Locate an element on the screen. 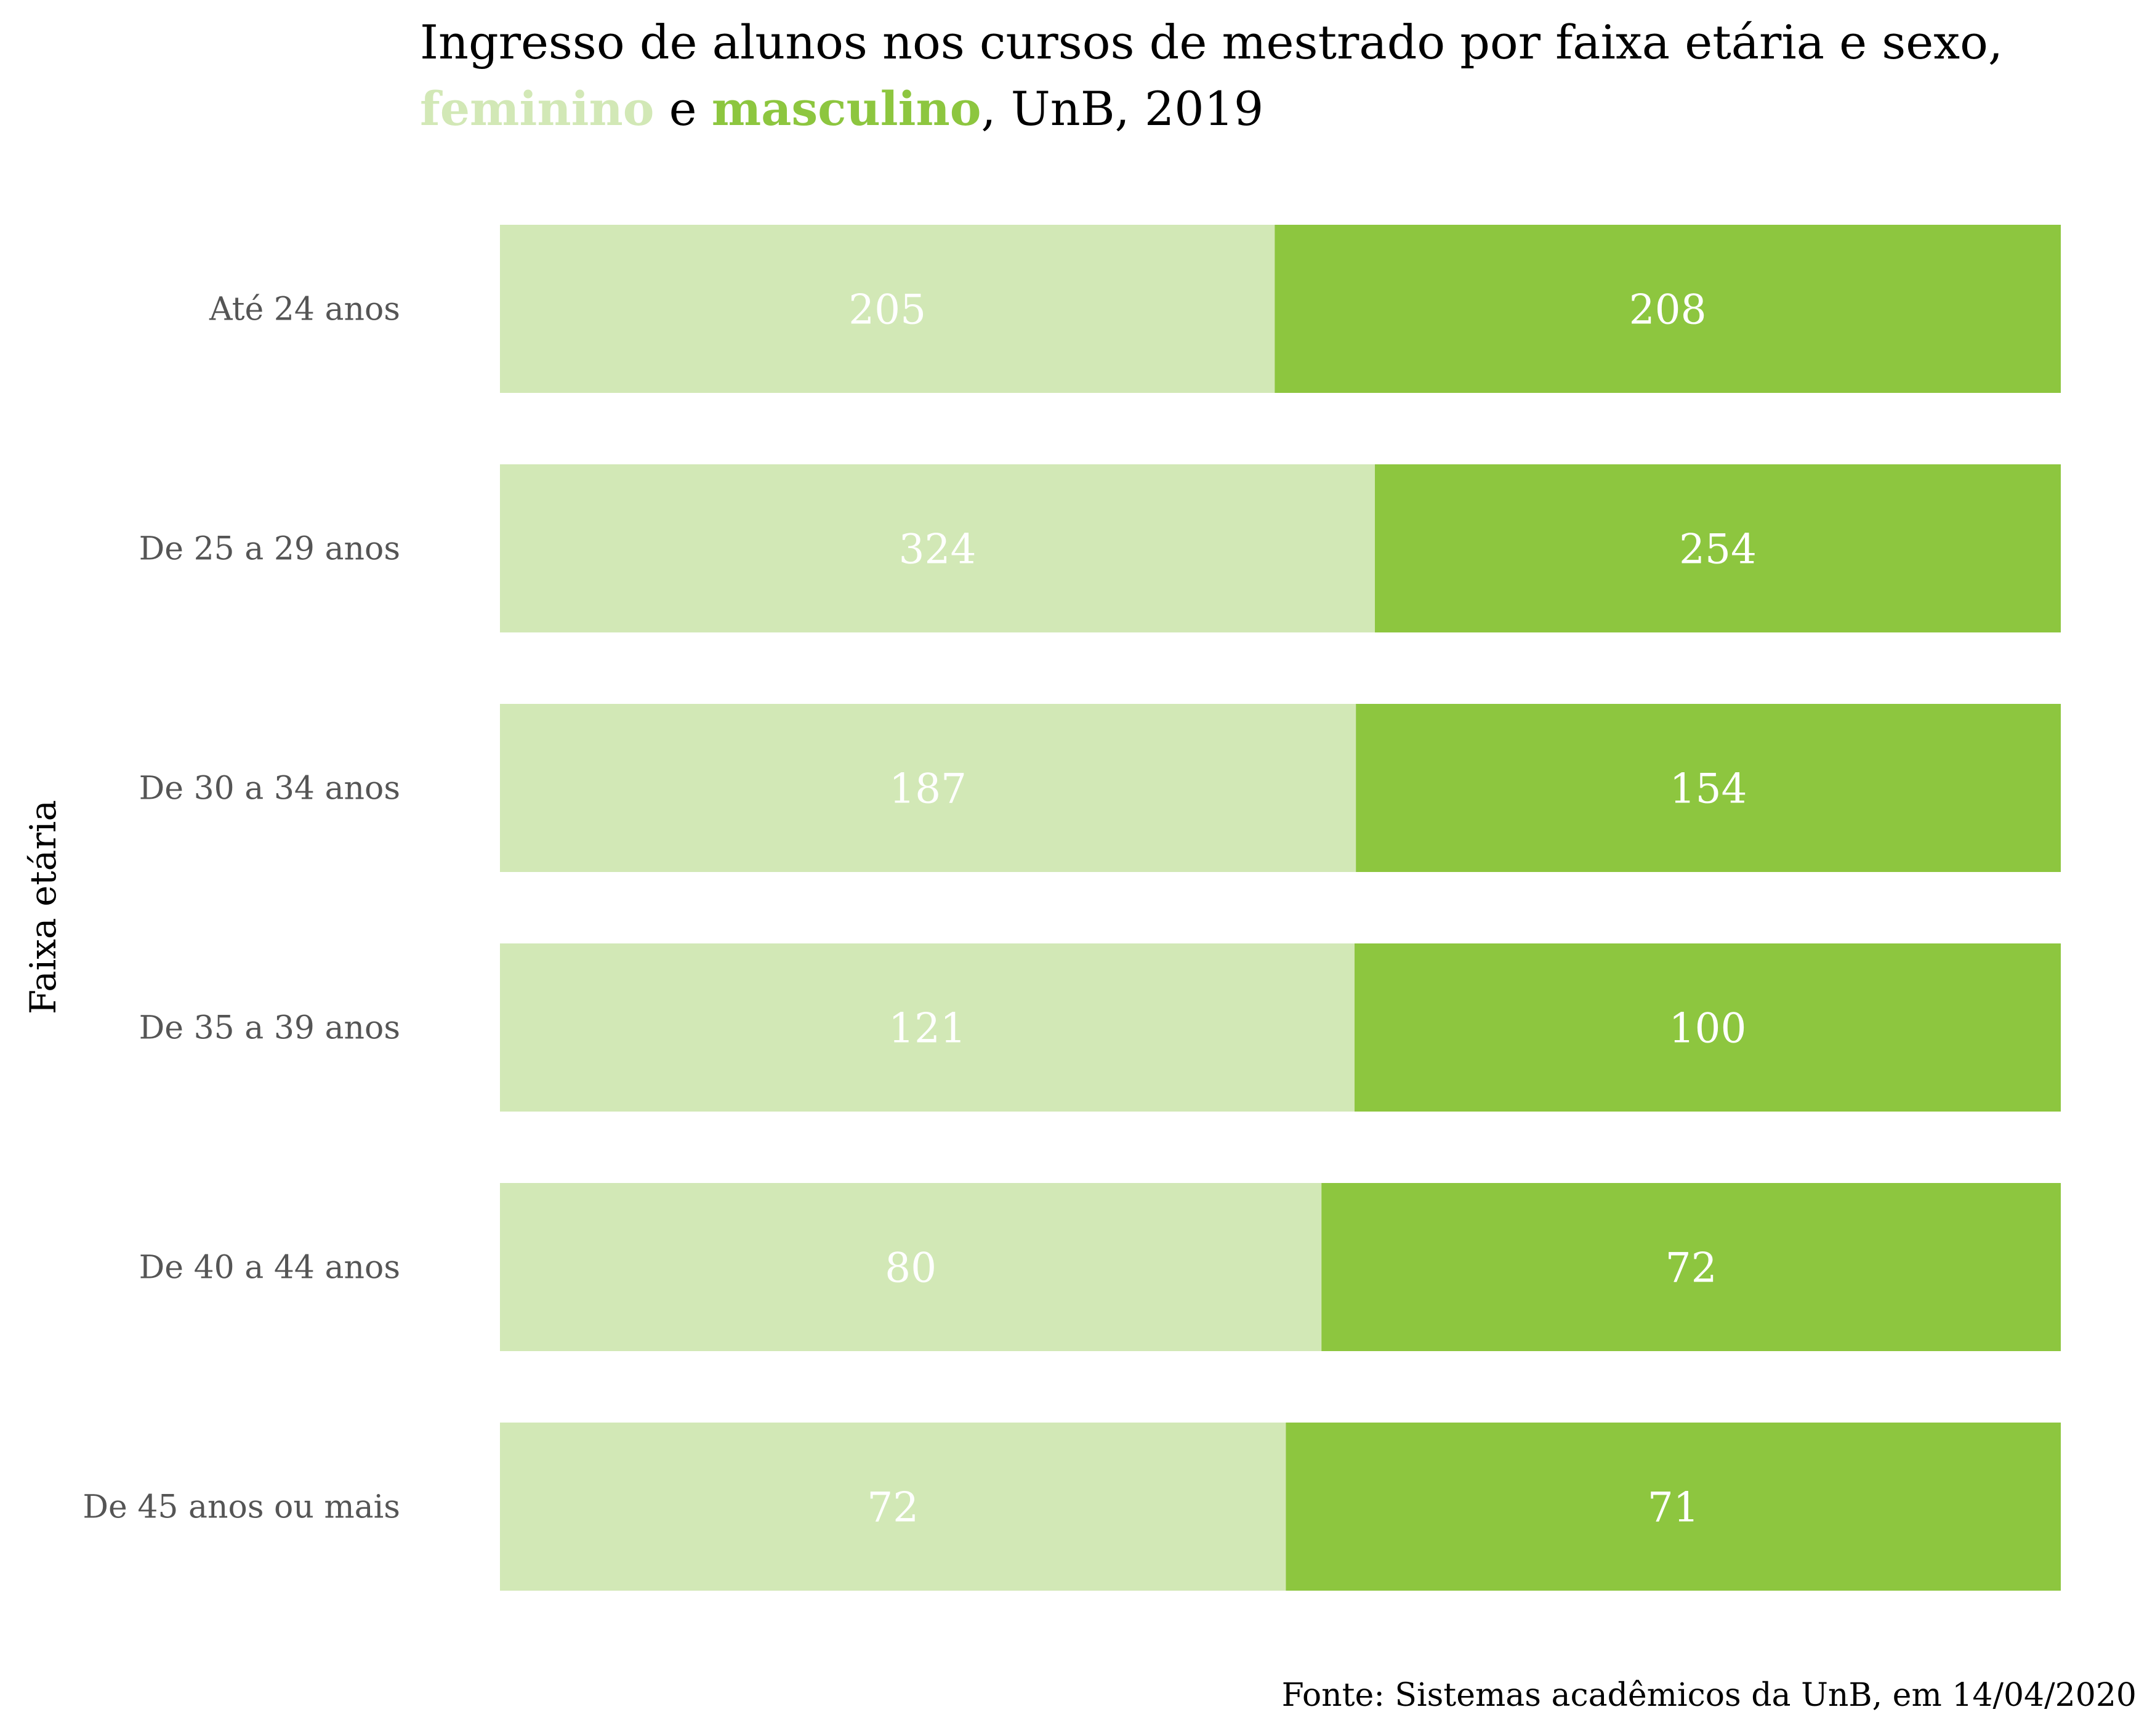 The width and height of the screenshot is (2155, 1736). value-label-masculino-de-45-anos-ou-mais: 71 is located at coordinates (1674, 1508).